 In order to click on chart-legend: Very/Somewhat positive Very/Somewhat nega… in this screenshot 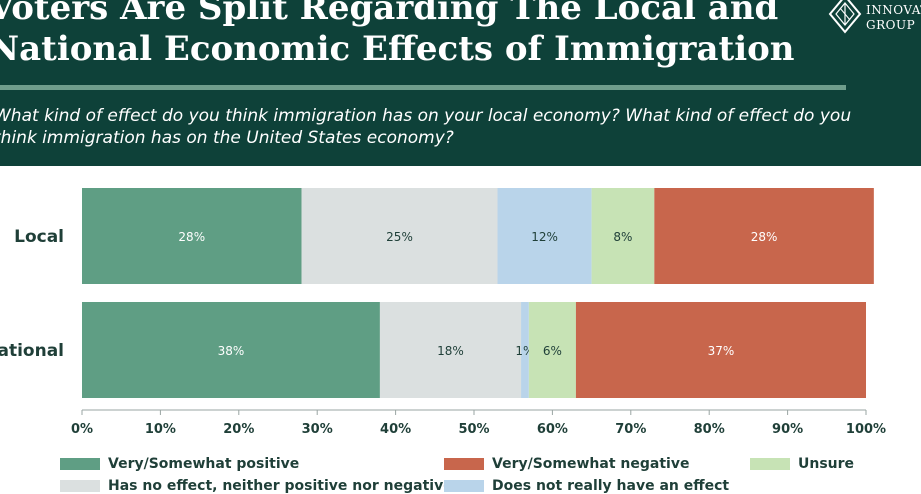, I will do `click(460, 473)`.